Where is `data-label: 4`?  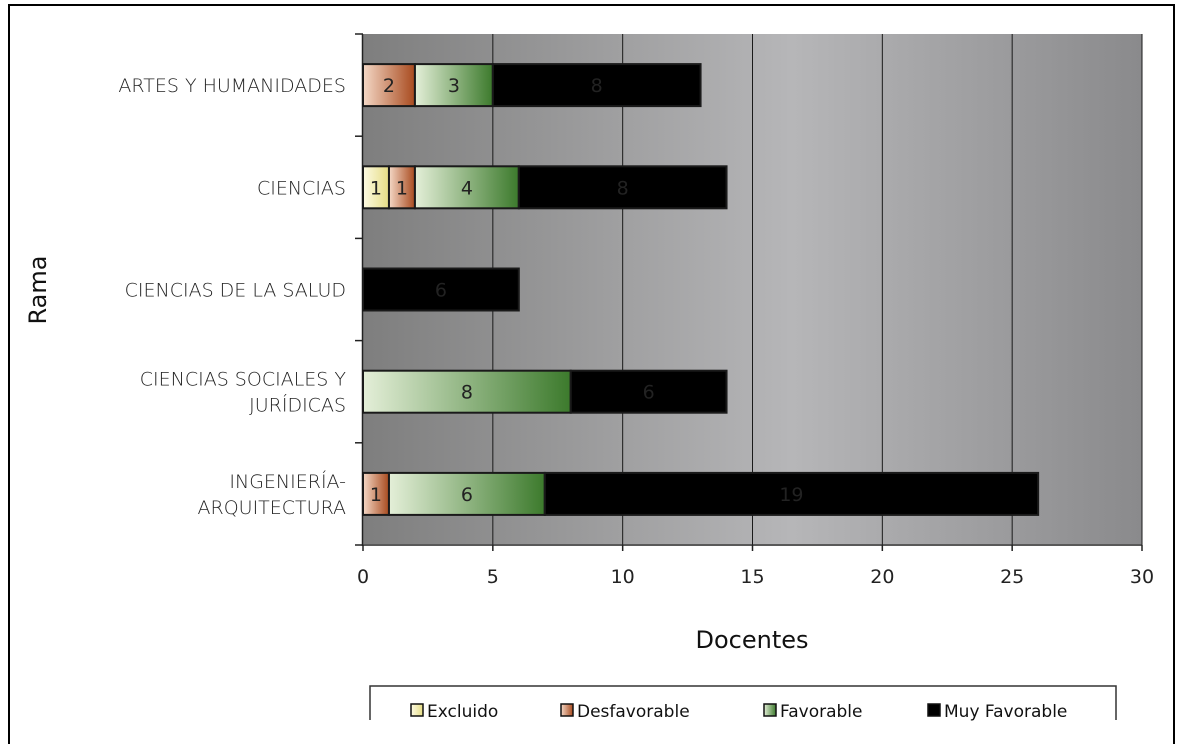 data-label: 4 is located at coordinates (467, 188).